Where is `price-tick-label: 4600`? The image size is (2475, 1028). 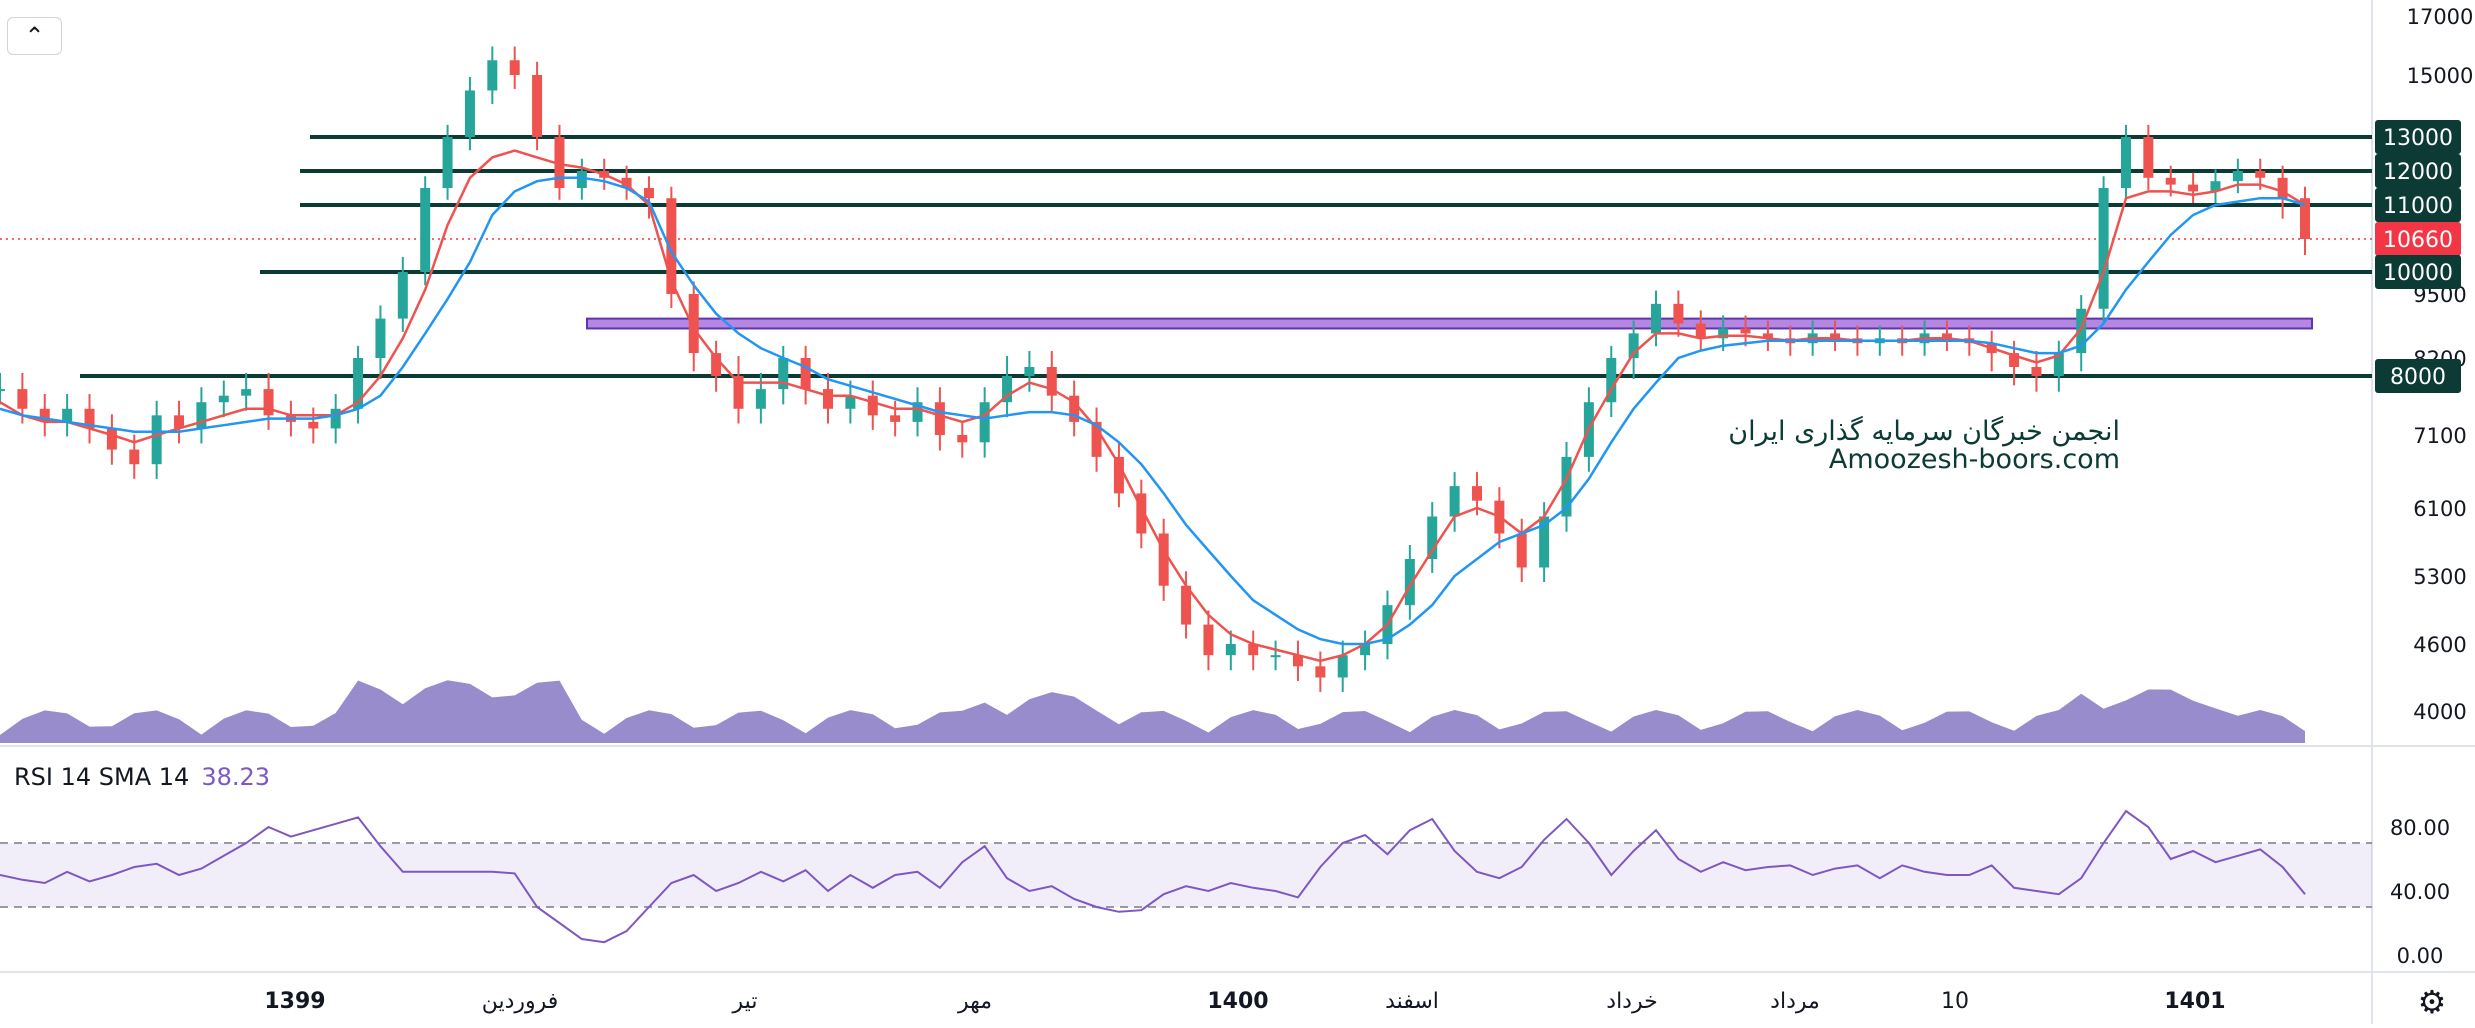
price-tick-label: 4600 is located at coordinates (2439, 645).